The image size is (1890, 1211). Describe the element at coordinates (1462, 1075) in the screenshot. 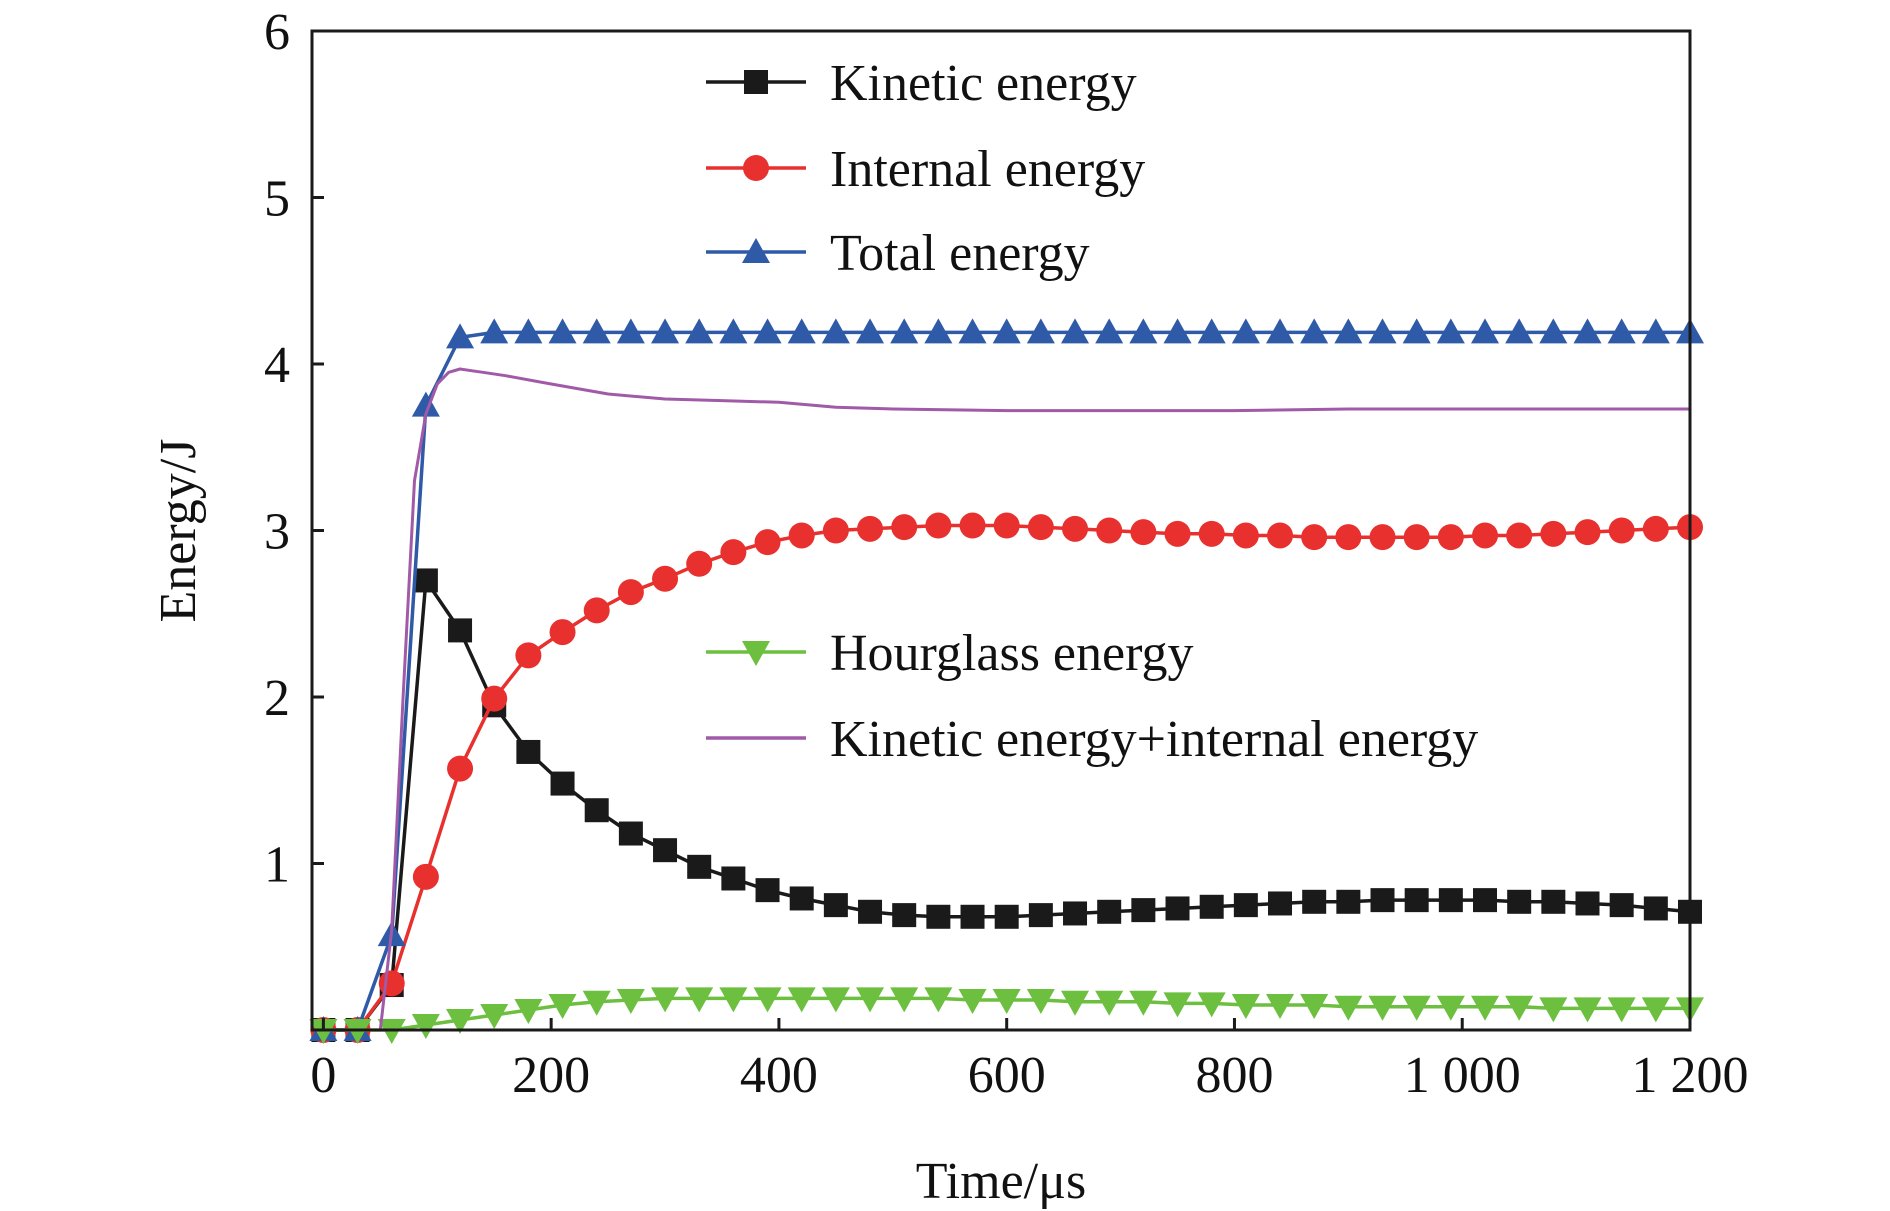

I see `x-tick-label: 1 000` at that location.